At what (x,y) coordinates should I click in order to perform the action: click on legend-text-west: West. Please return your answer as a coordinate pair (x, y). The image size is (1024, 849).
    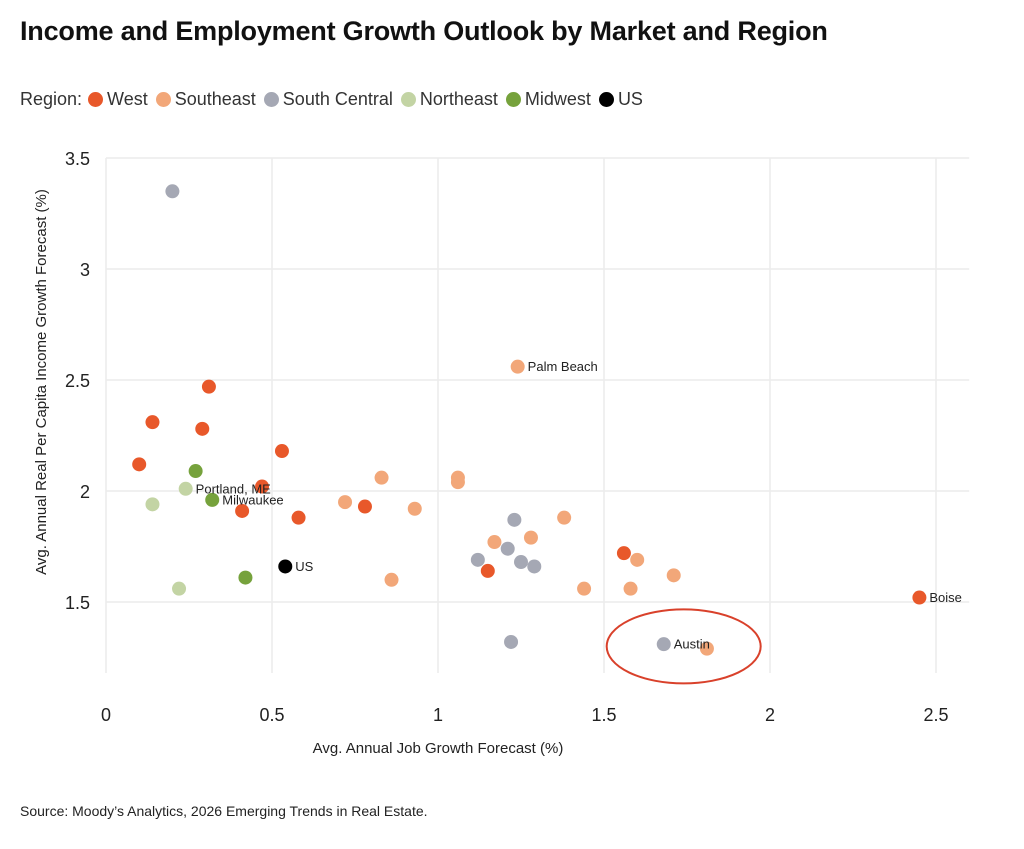
    Looking at the image, I should click on (127, 99).